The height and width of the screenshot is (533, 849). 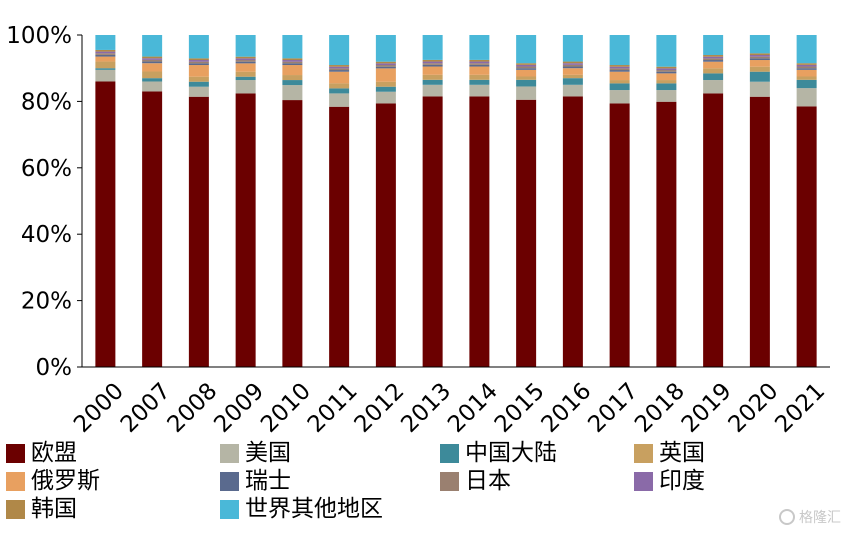 I want to click on legend-item: 俄罗斯, so click(x=53, y=481).